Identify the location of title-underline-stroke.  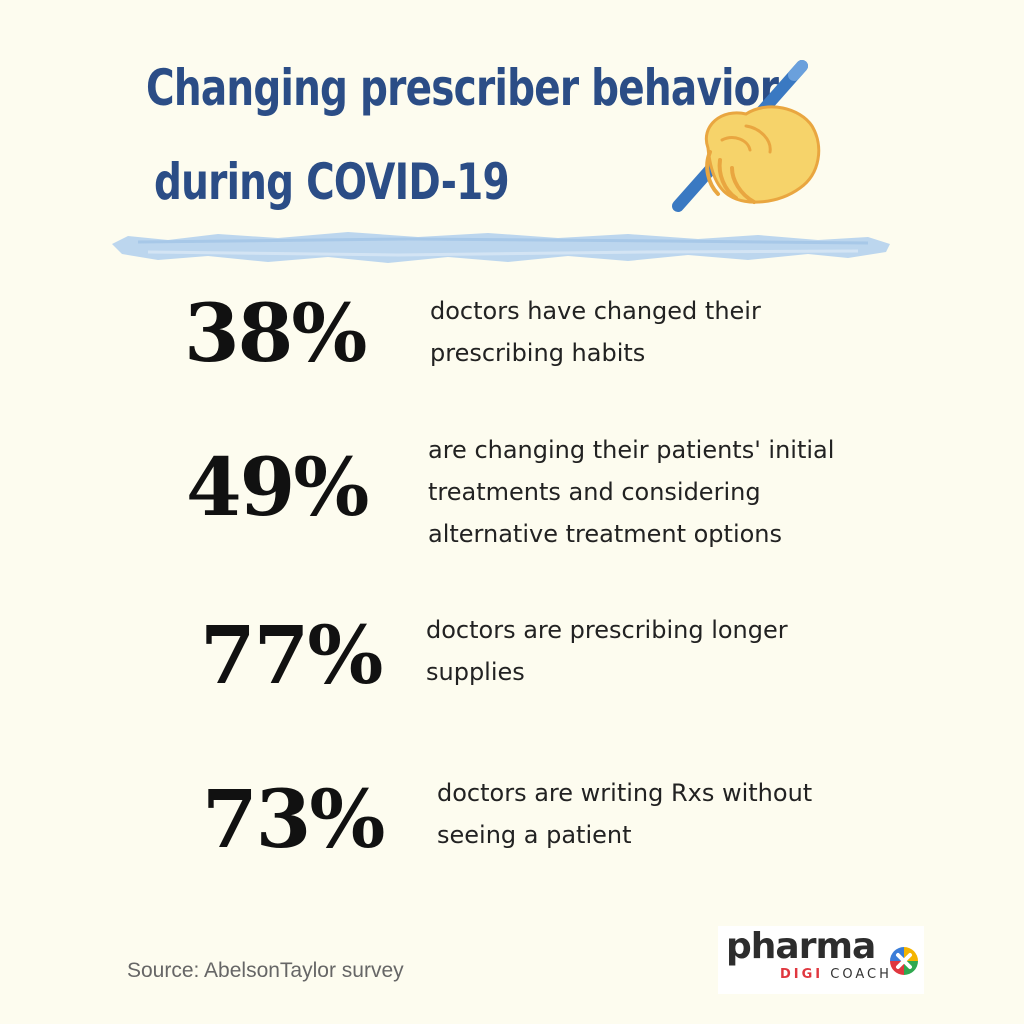
(501, 247).